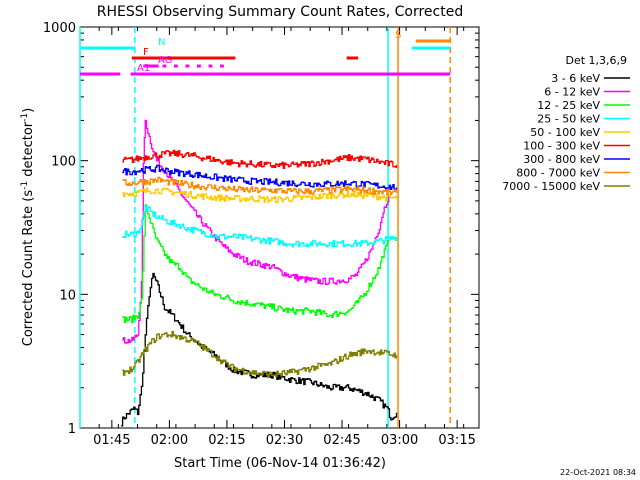  I want to click on legend-label-25-50-kev: 25 - 50 keV, so click(568, 119).